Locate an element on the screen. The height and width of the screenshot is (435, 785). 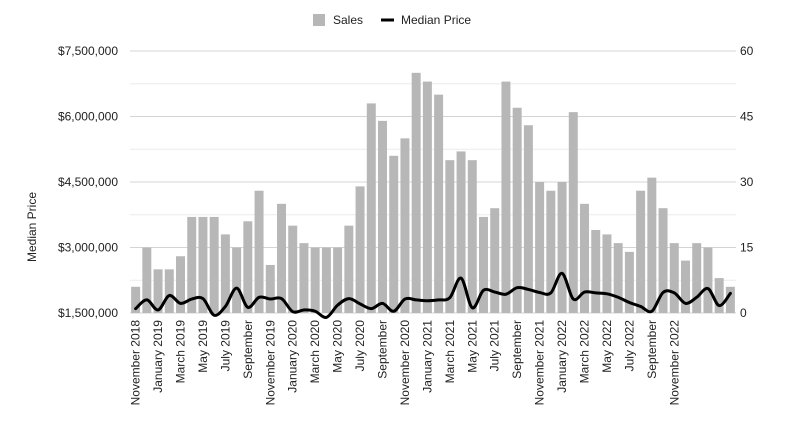
x-axis-tick-label: July 2021 is located at coordinates (495, 346).